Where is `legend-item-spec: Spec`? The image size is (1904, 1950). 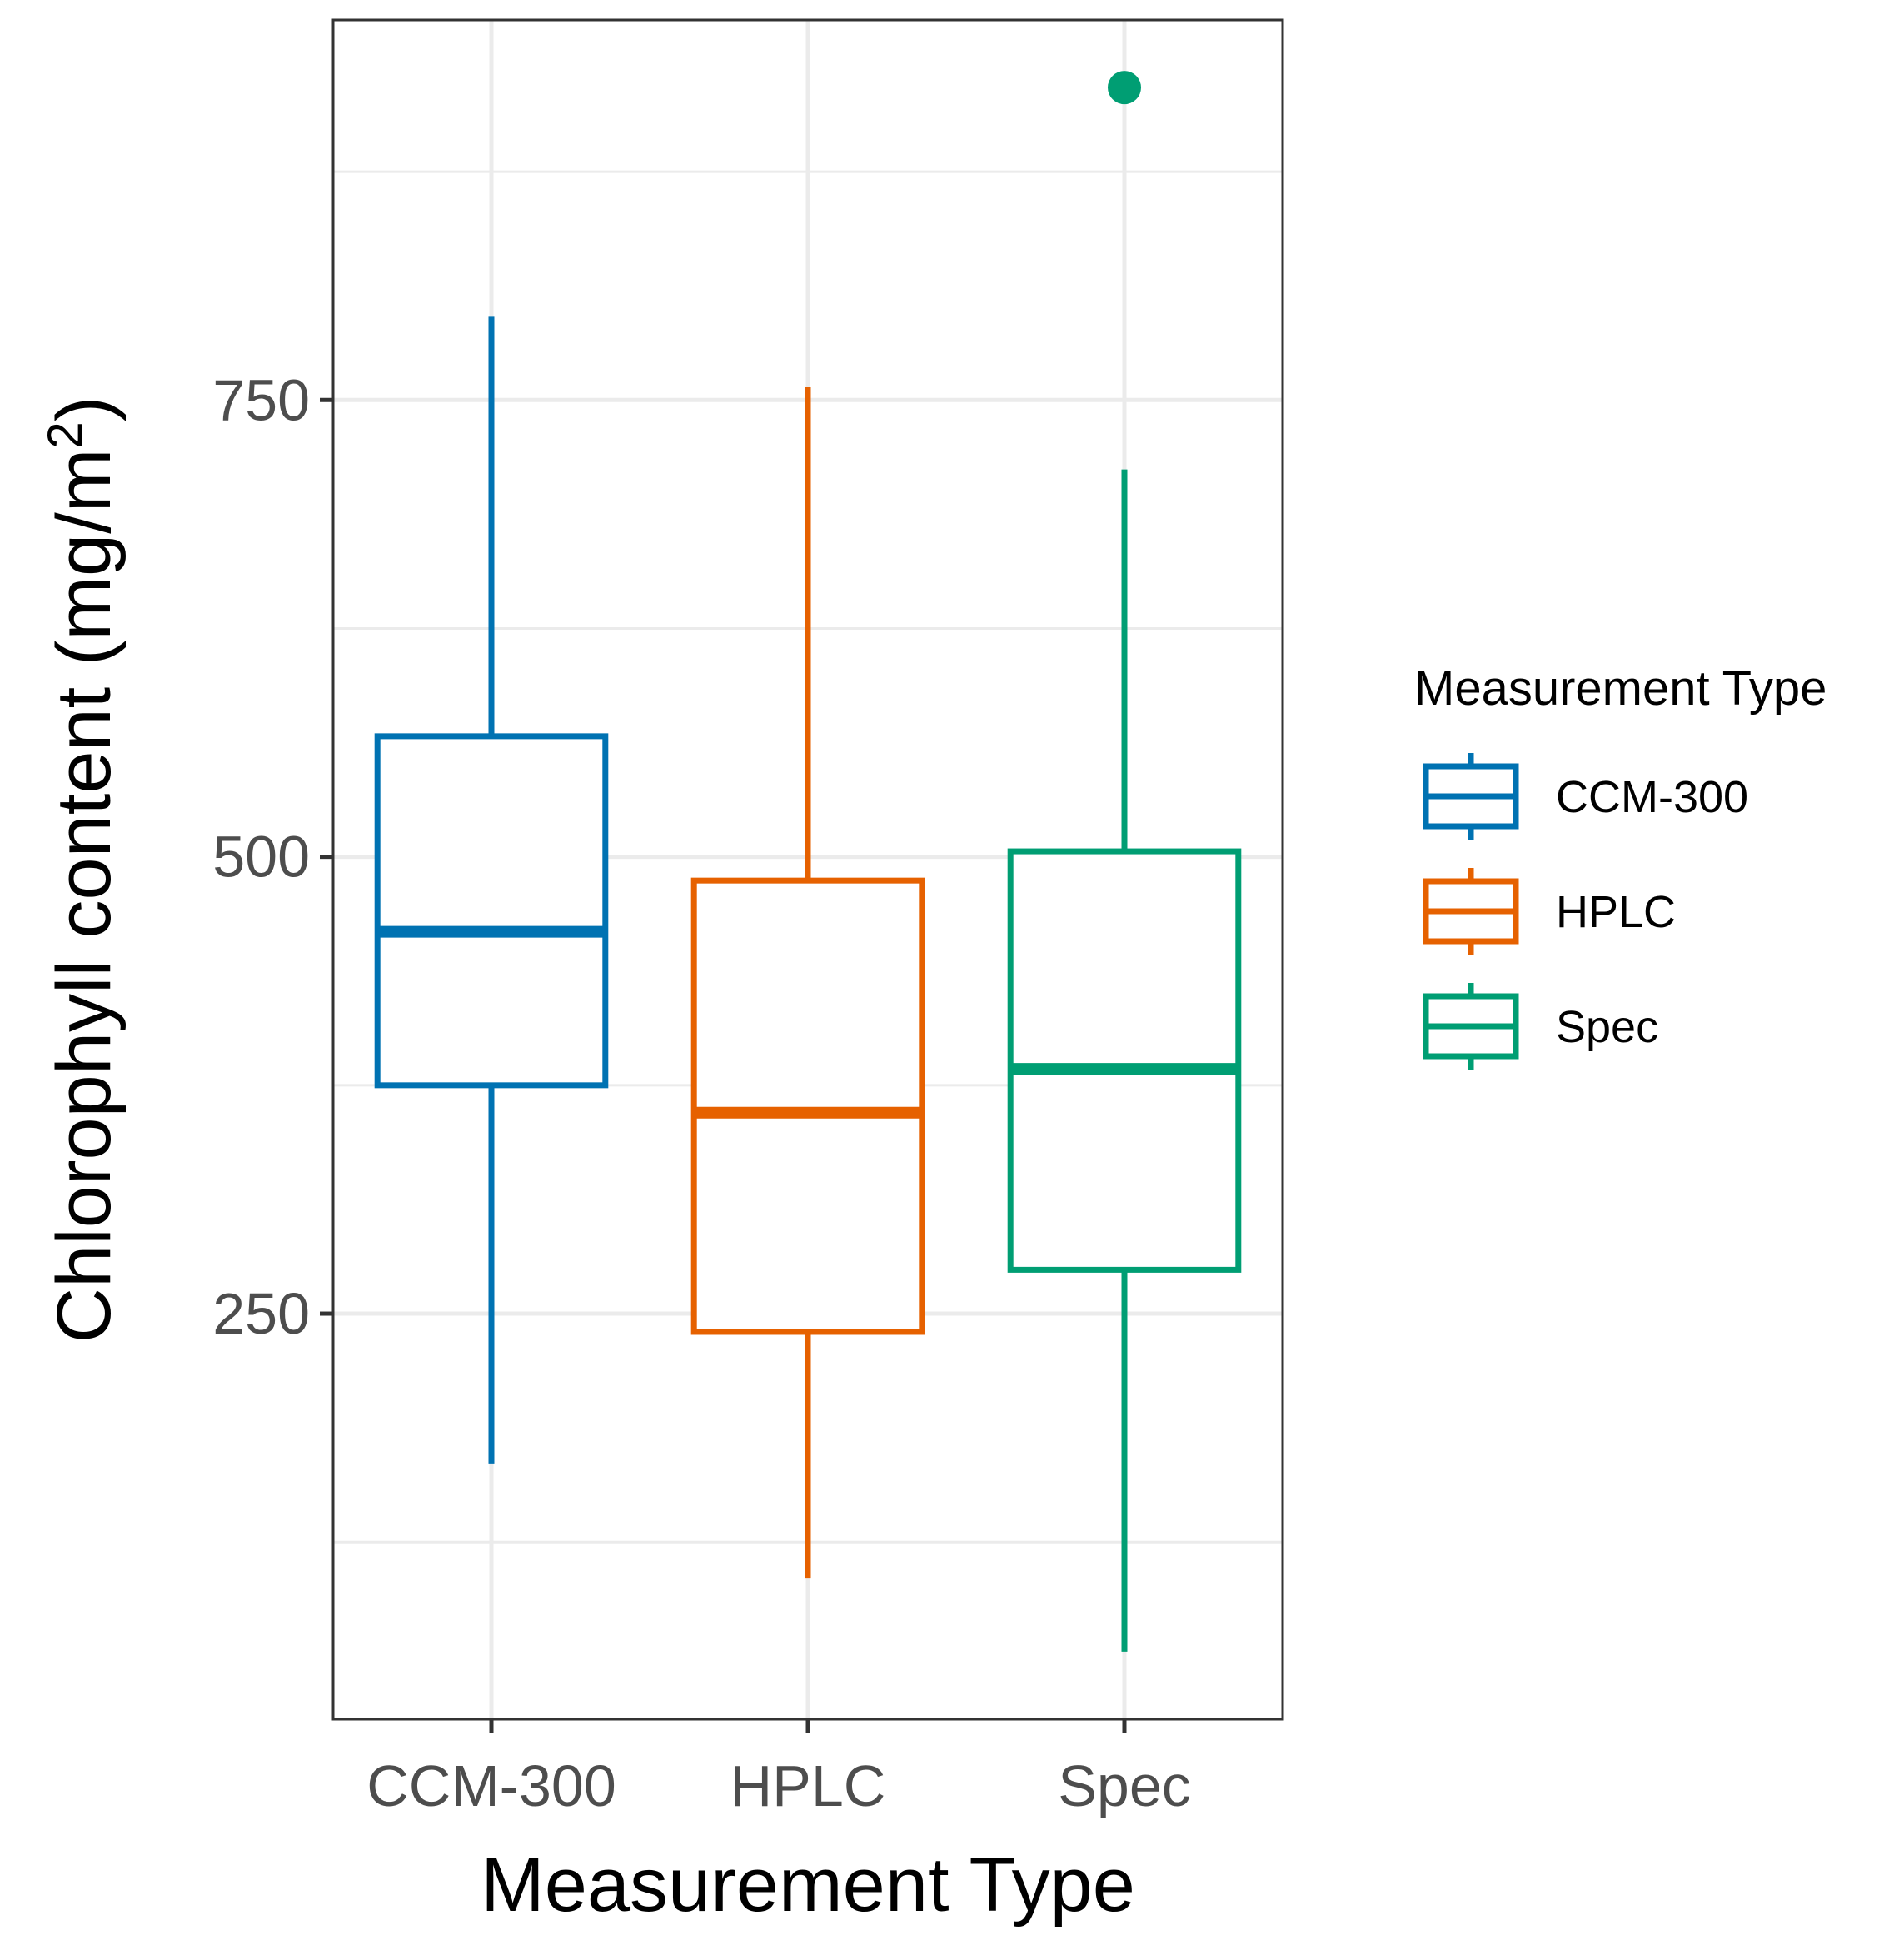
legend-item-spec: Spec is located at coordinates (1540, 1026).